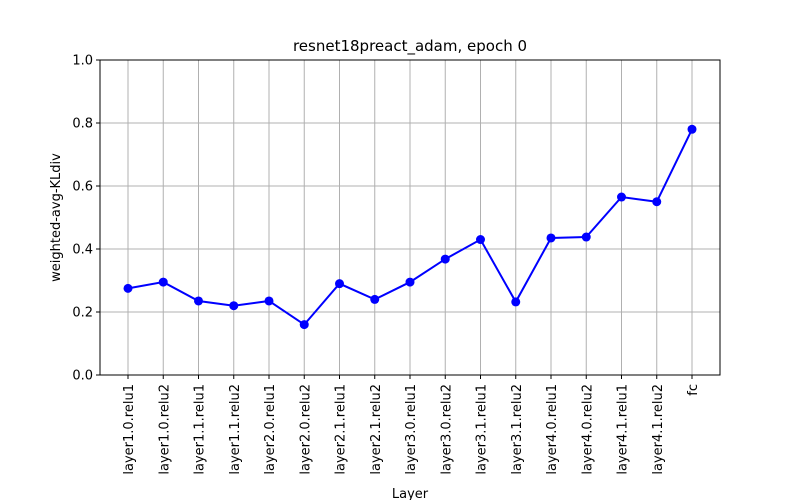 Image resolution: width=800 pixels, height=500 pixels. Describe the element at coordinates (200, 429) in the screenshot. I see `x-tick-label: layer1.1.relu1` at that location.